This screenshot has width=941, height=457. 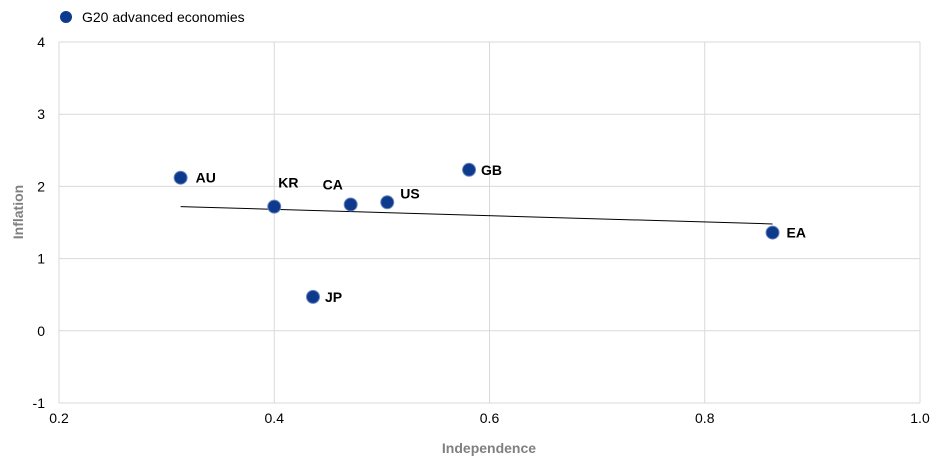 I want to click on y-tick-label: -1, so click(x=39, y=403).